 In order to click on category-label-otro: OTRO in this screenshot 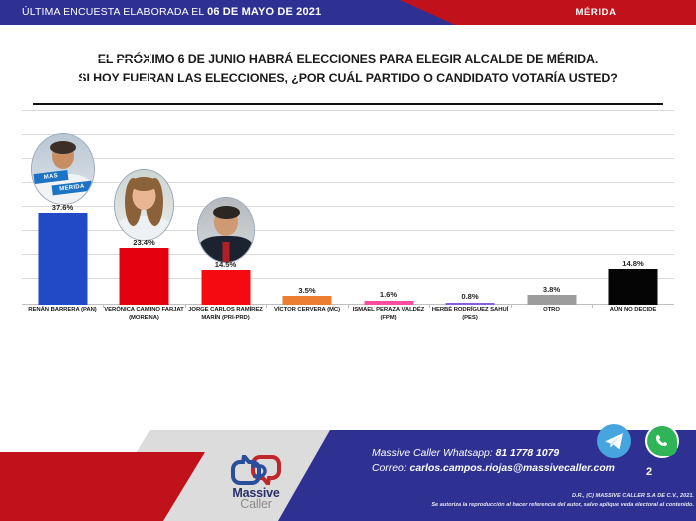, I will do `click(551, 310)`.